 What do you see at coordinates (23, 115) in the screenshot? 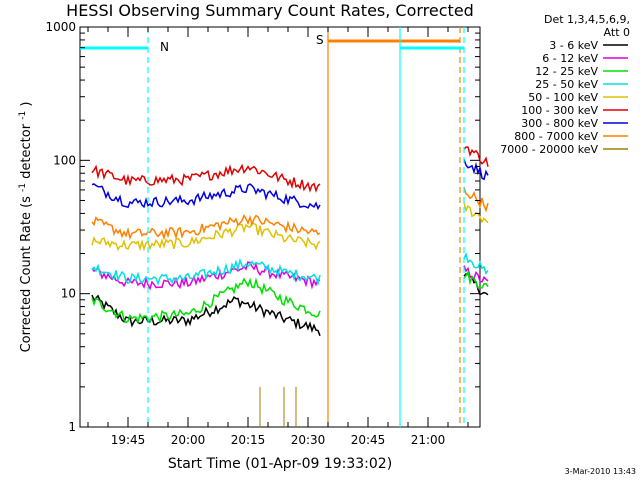
I see `y-axis-label-exponent-2: -1` at bounding box center [23, 115].